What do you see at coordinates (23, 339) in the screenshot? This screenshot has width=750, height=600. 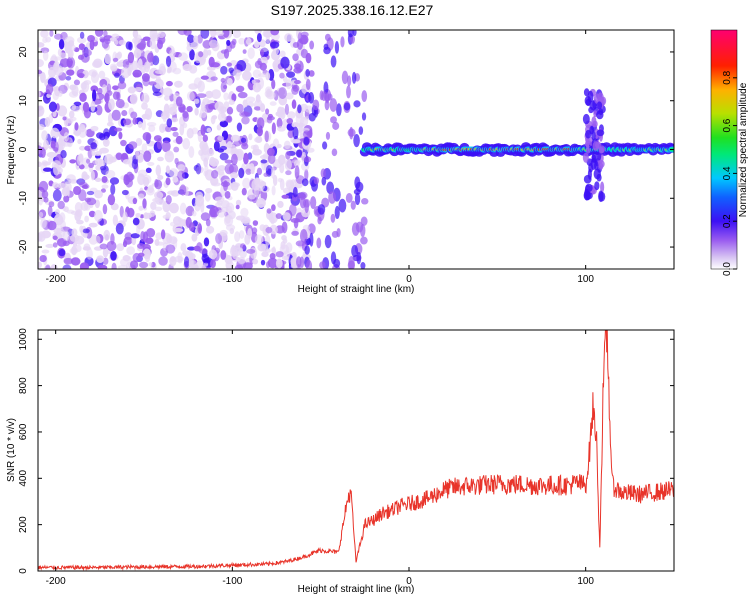 I see `snr-y-tick-label: 1000` at bounding box center [23, 339].